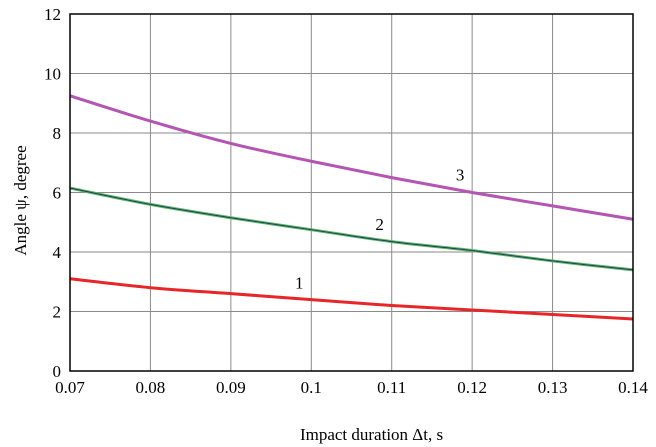 The width and height of the screenshot is (656, 447). What do you see at coordinates (460, 174) in the screenshot?
I see `curve-label-3: 3` at bounding box center [460, 174].